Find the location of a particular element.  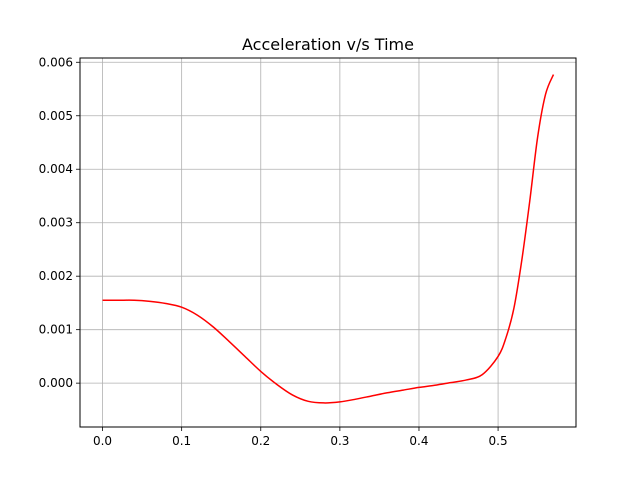

y-tick-label: 0.006 is located at coordinates (56, 62).